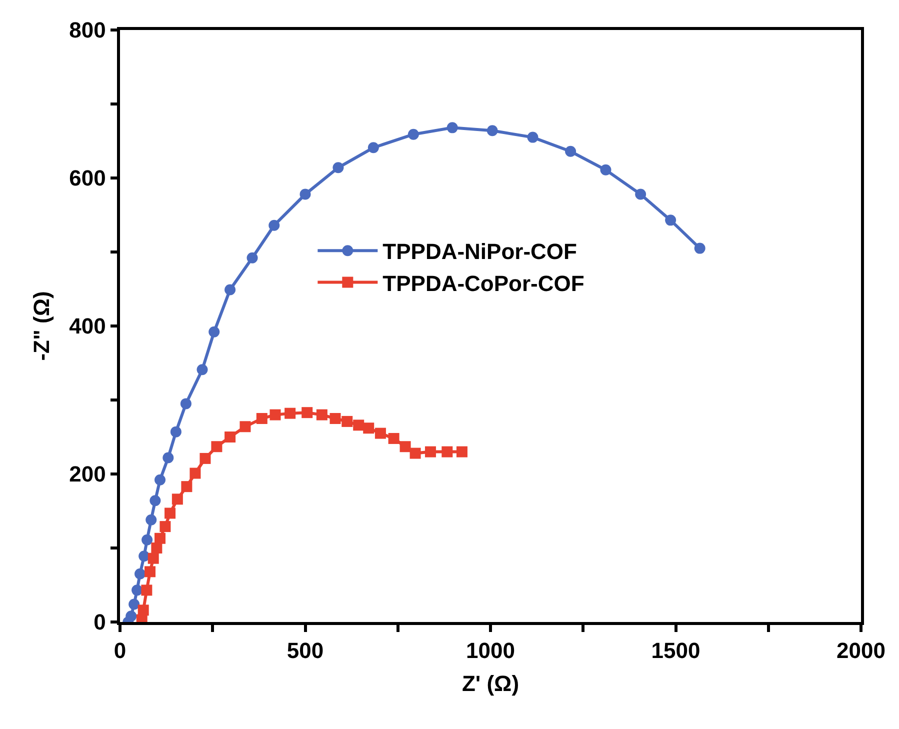  What do you see at coordinates (87, 30) in the screenshot?
I see `y-tick-label: 800` at bounding box center [87, 30].